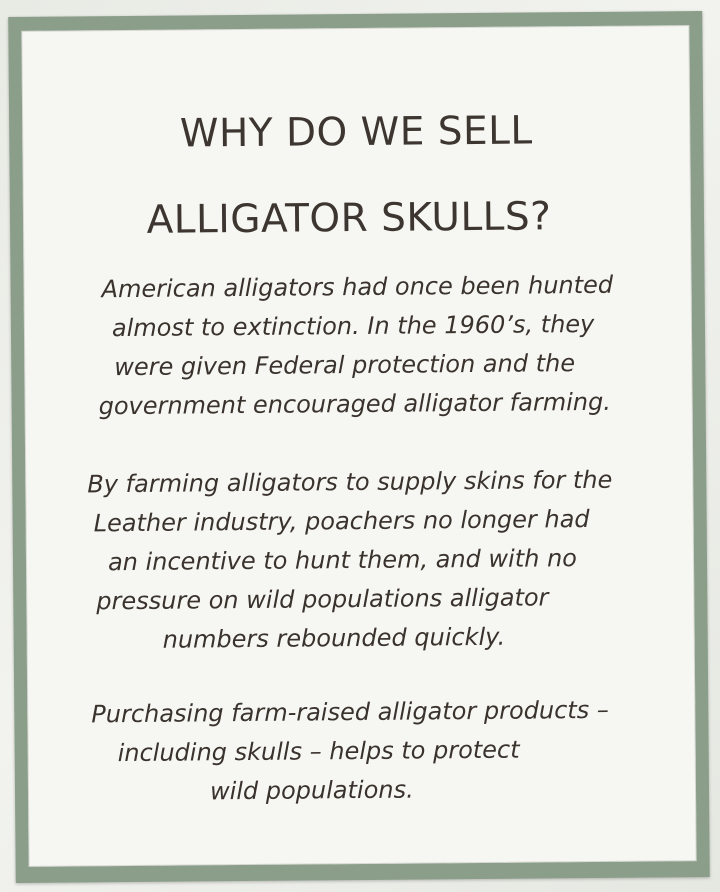  I want to click on paragraph-2-line: pressure on wild populations alligator, so click(322, 599).